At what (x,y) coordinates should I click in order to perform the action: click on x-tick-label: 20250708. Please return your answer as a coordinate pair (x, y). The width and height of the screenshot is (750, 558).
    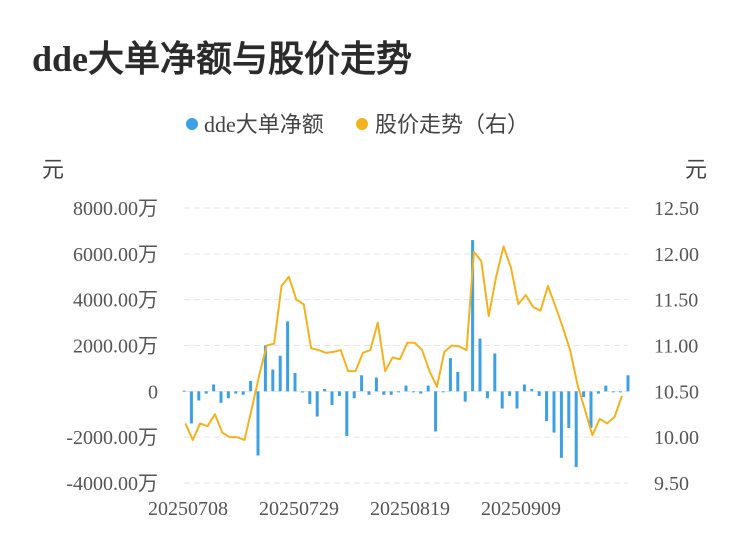
    Looking at the image, I should click on (188, 509).